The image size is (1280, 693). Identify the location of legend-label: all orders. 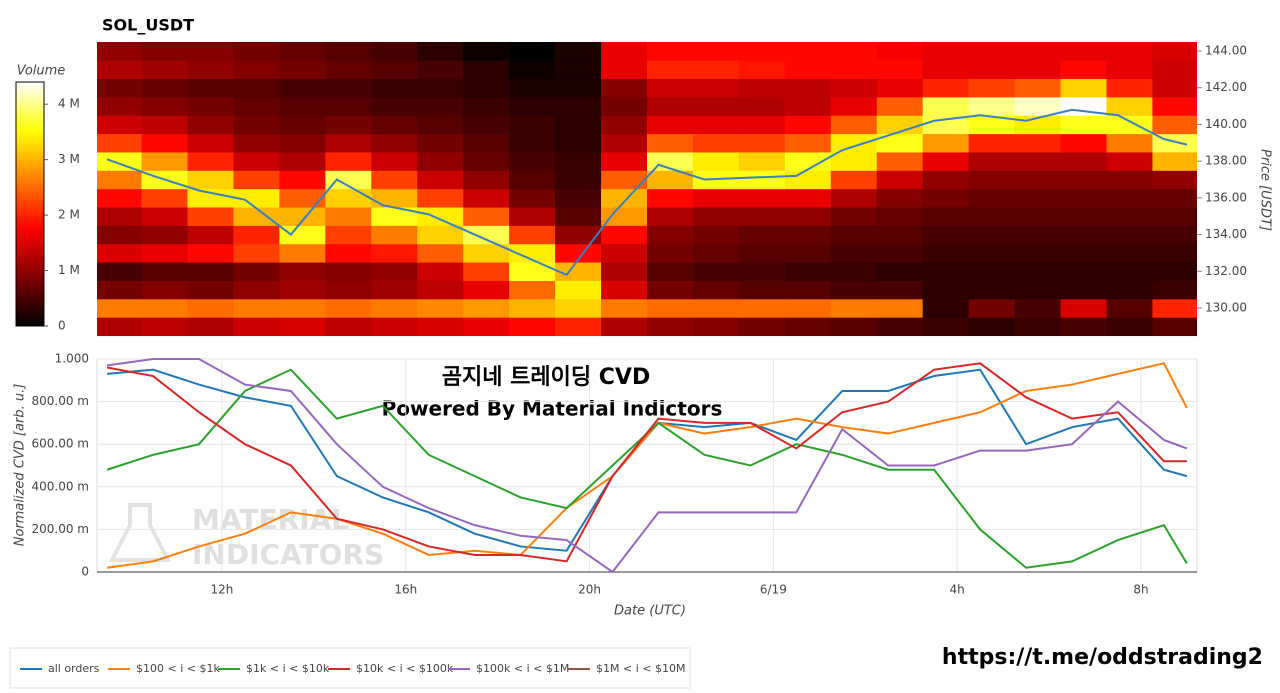
(74, 668).